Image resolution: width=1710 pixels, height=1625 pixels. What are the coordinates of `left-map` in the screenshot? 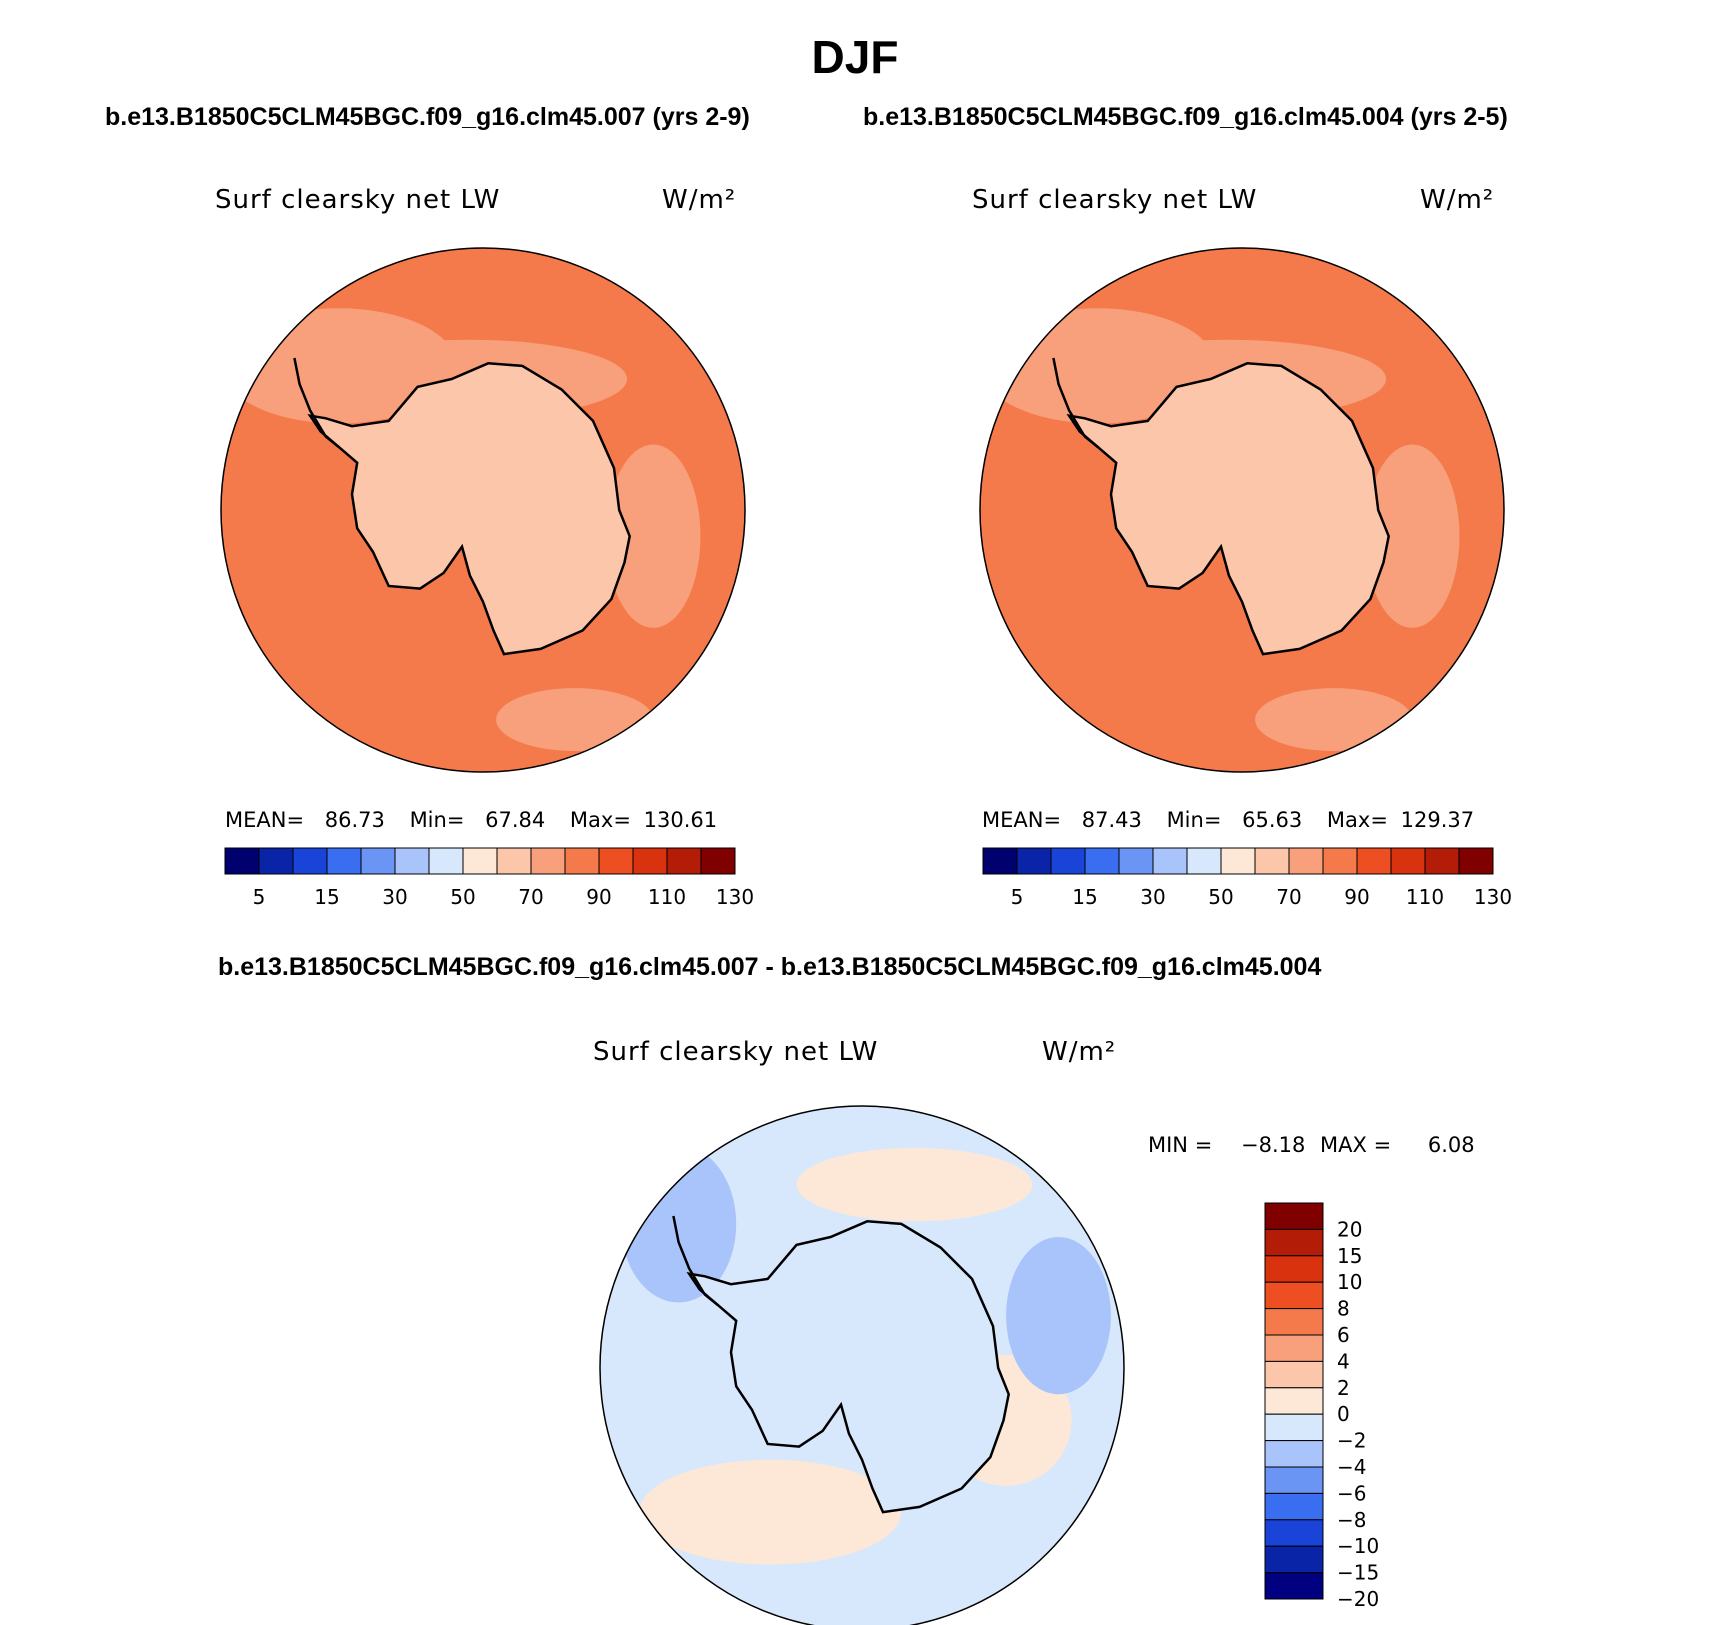 It's located at (483, 510).